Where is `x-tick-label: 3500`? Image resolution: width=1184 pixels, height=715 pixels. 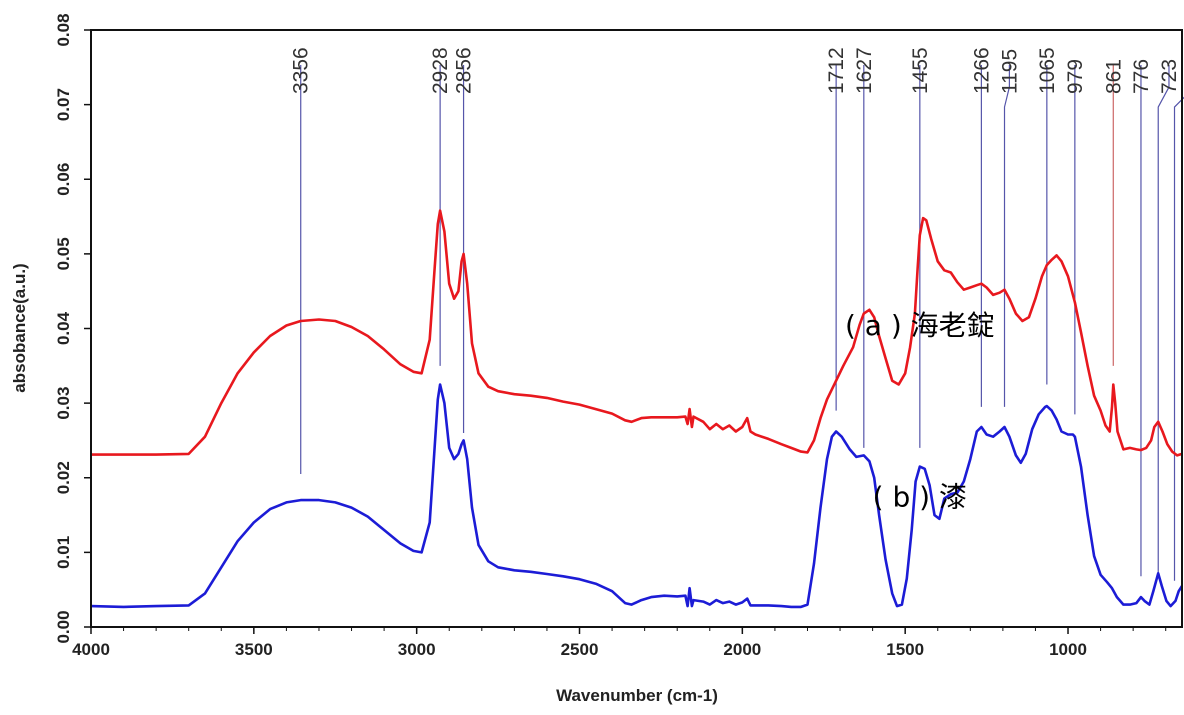 x-tick-label: 3500 is located at coordinates (254, 649).